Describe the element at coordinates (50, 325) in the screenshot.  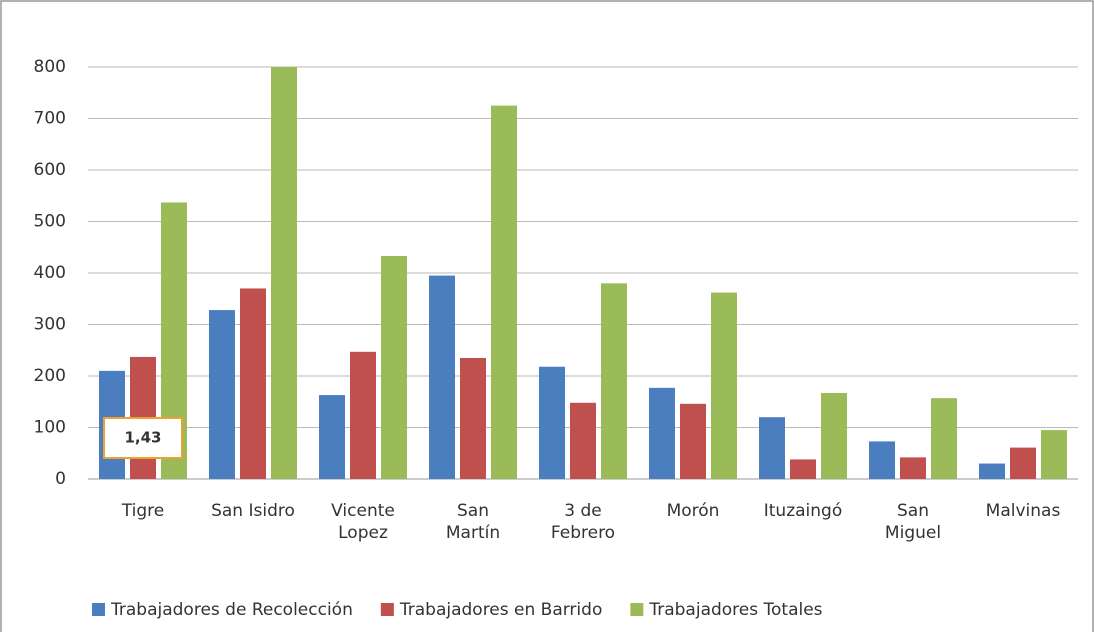
I see `y-tick-label: 300` at that location.